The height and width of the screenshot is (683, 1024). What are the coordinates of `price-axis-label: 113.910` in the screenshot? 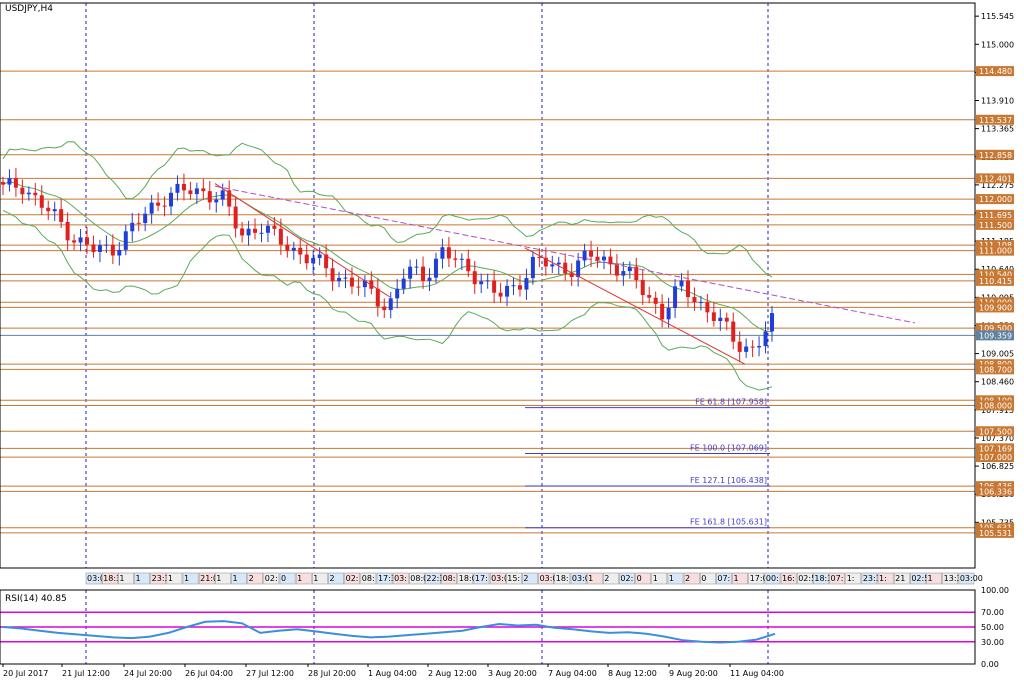 It's located at (997, 101).